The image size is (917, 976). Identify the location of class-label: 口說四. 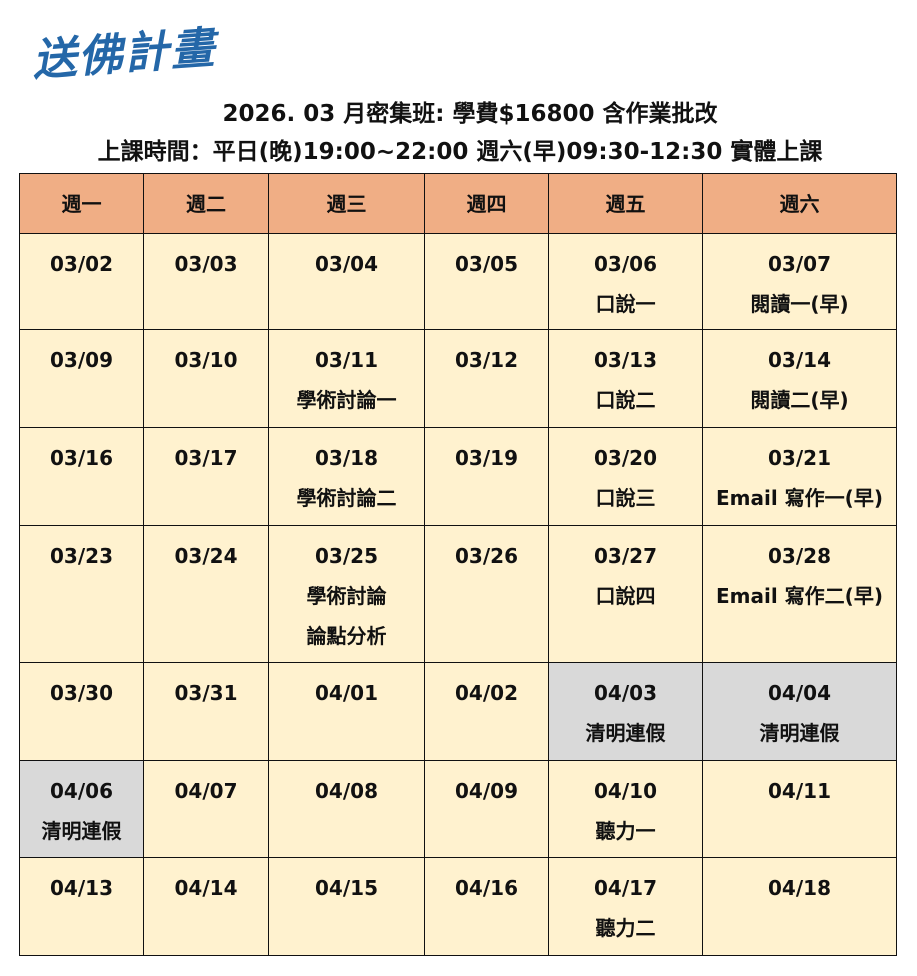
(625, 596).